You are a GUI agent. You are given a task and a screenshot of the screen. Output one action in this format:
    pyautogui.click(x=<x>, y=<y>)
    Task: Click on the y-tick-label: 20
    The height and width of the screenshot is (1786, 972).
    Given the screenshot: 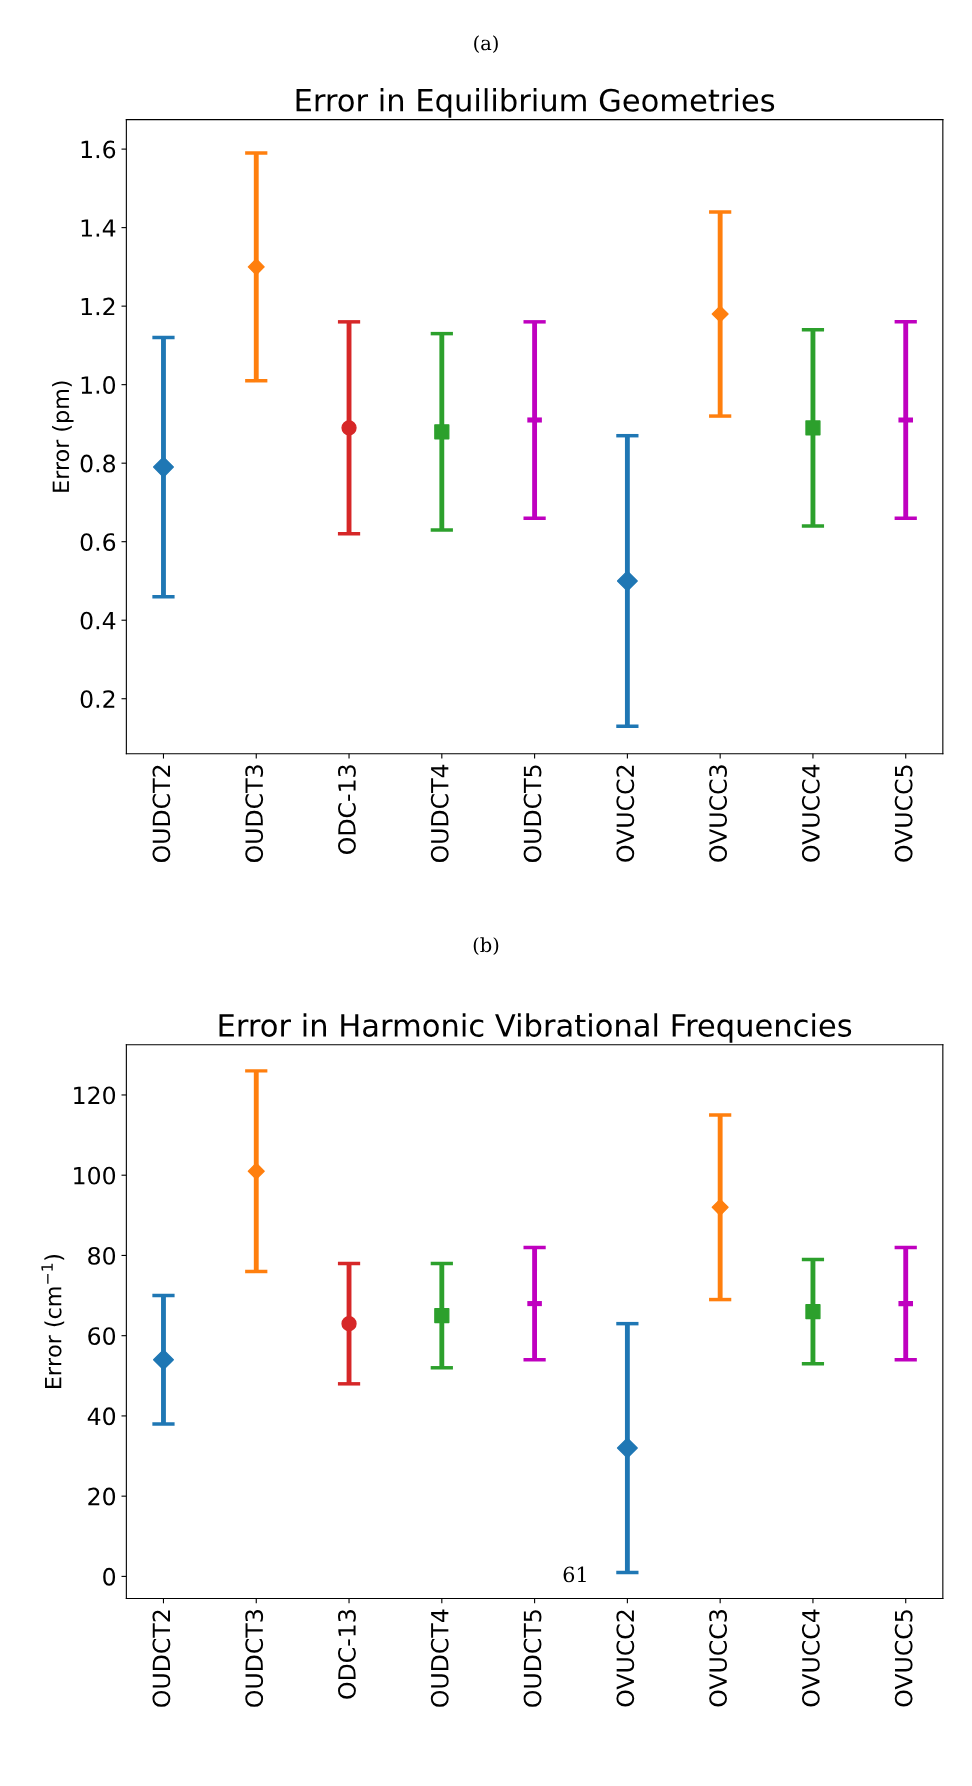 What is the action you would take?
    pyautogui.click(x=102, y=1496)
    